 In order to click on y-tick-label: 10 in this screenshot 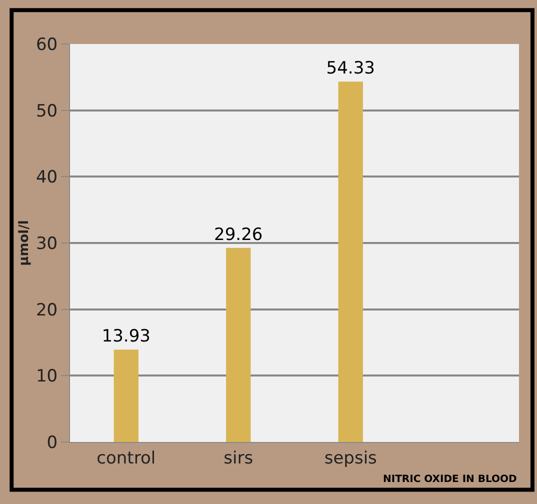, I will do `click(47, 376)`.